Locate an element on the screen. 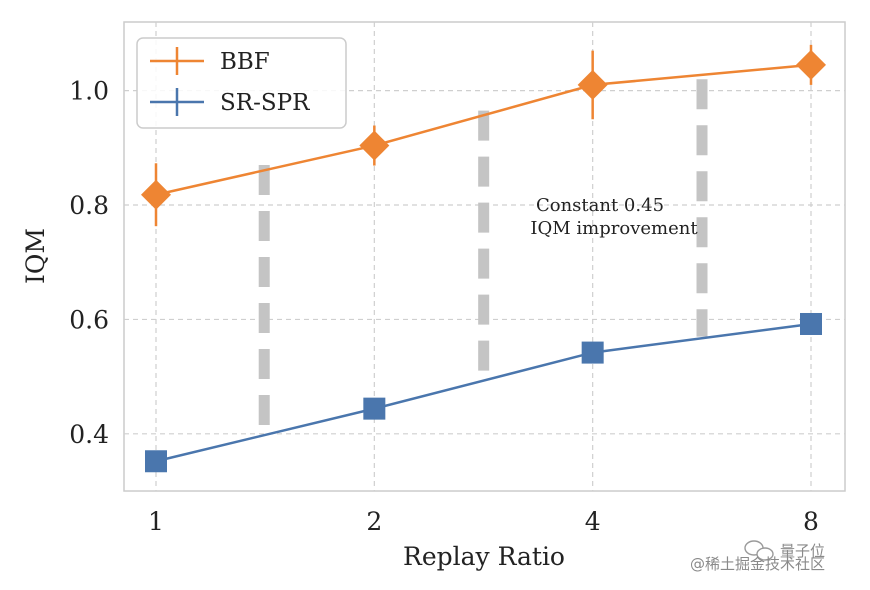 The width and height of the screenshot is (870, 590). y-axis-label: IQM is located at coordinates (35, 256).